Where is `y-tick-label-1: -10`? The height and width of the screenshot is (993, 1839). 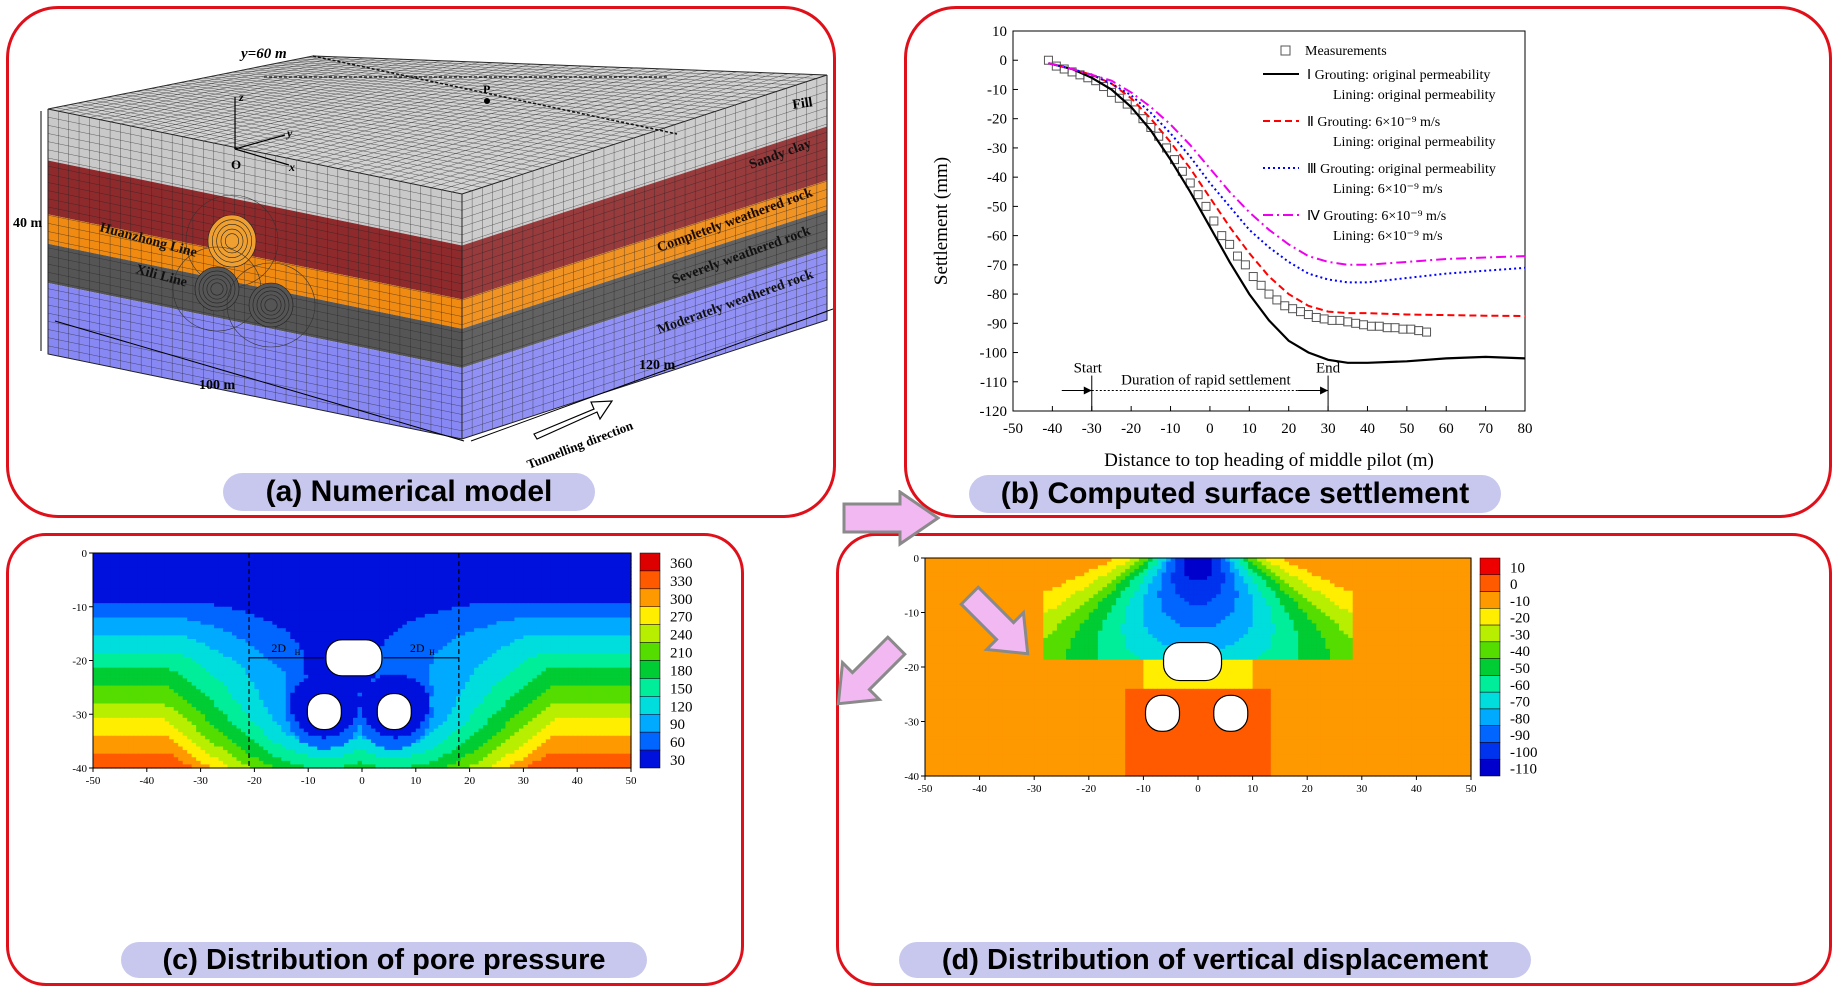 y-tick-label-1: -10 is located at coordinates (79, 608).